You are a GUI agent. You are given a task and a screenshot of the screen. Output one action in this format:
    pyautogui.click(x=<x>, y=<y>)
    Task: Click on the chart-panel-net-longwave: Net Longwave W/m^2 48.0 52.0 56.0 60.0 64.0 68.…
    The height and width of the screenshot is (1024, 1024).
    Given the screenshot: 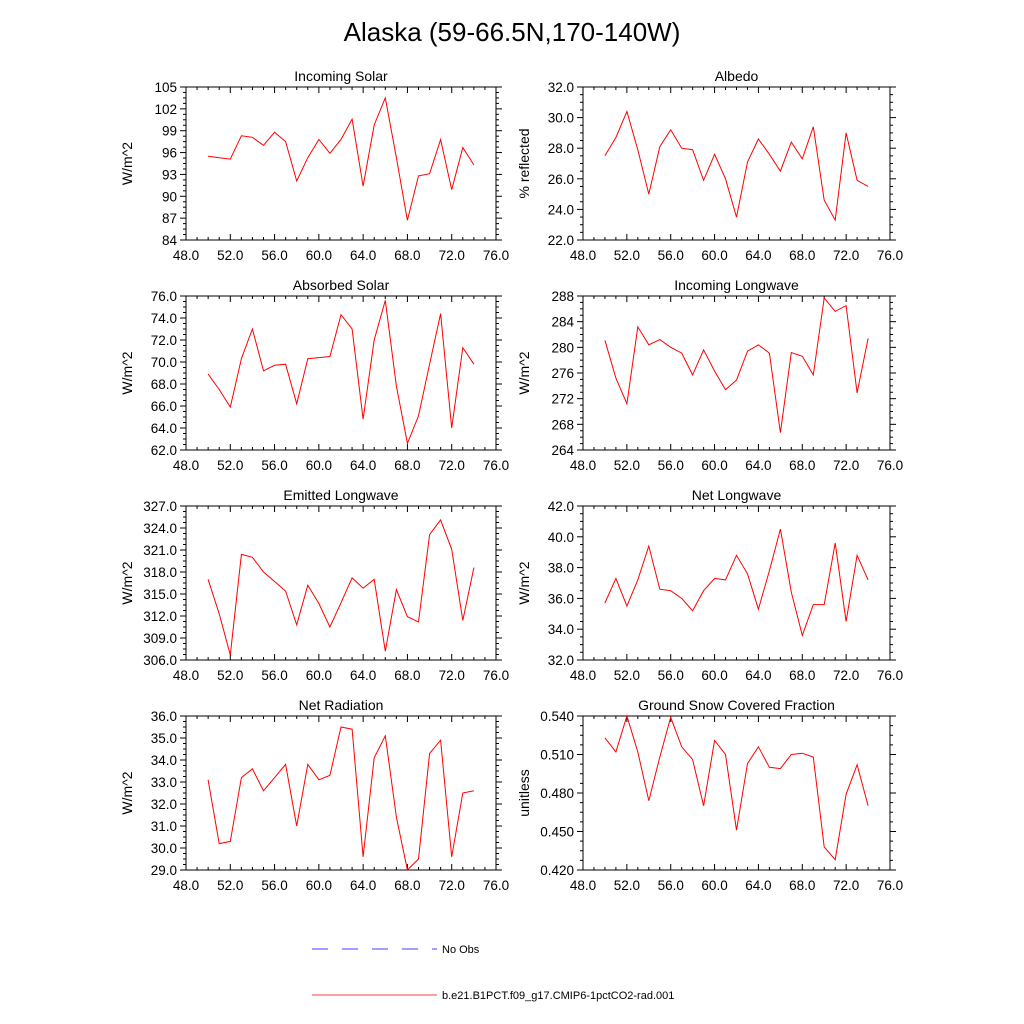 What is the action you would take?
    pyautogui.click(x=709, y=585)
    